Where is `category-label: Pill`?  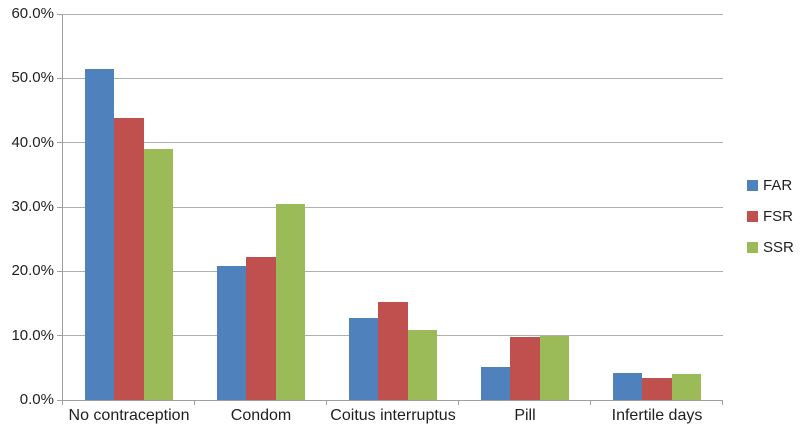
category-label: Pill is located at coordinates (525, 415).